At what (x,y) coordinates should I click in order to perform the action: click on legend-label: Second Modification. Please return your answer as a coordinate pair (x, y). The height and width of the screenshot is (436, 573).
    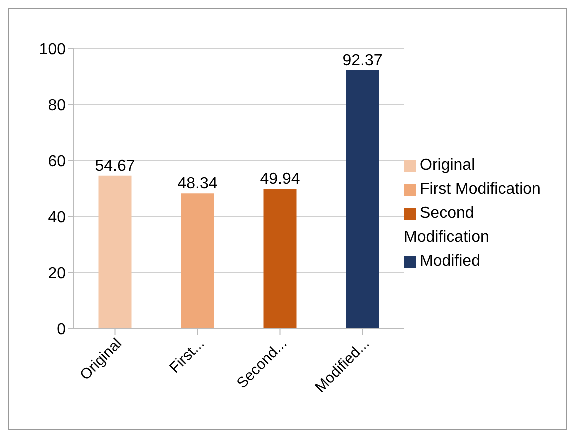
    Looking at the image, I should click on (447, 225).